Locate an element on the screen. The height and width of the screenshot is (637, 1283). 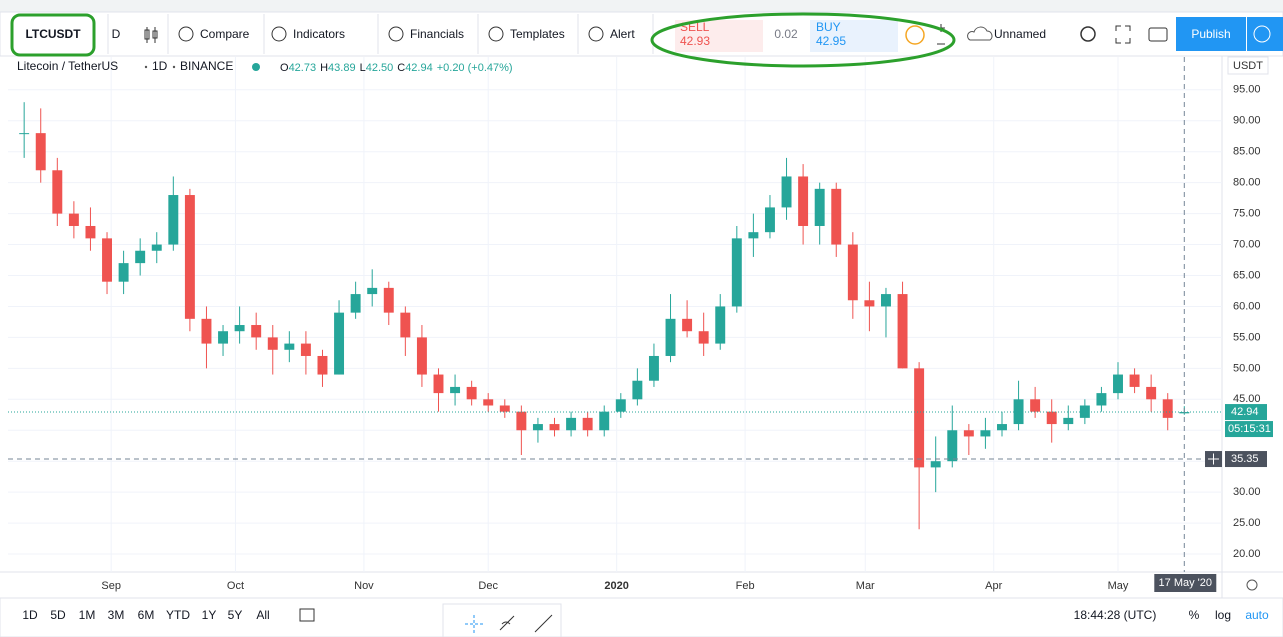
ohlc-key: H is located at coordinates (324, 68).